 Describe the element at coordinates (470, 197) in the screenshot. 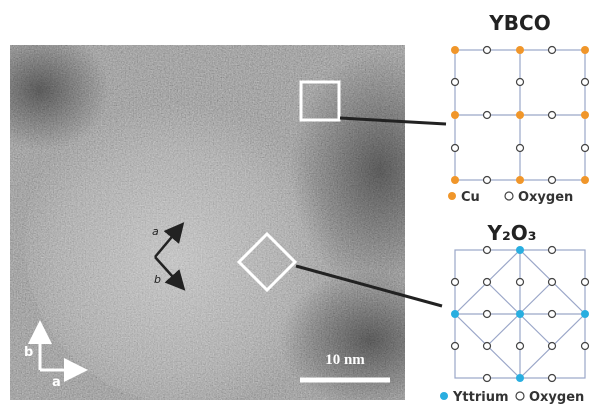

I see `legend-label: Cu` at that location.